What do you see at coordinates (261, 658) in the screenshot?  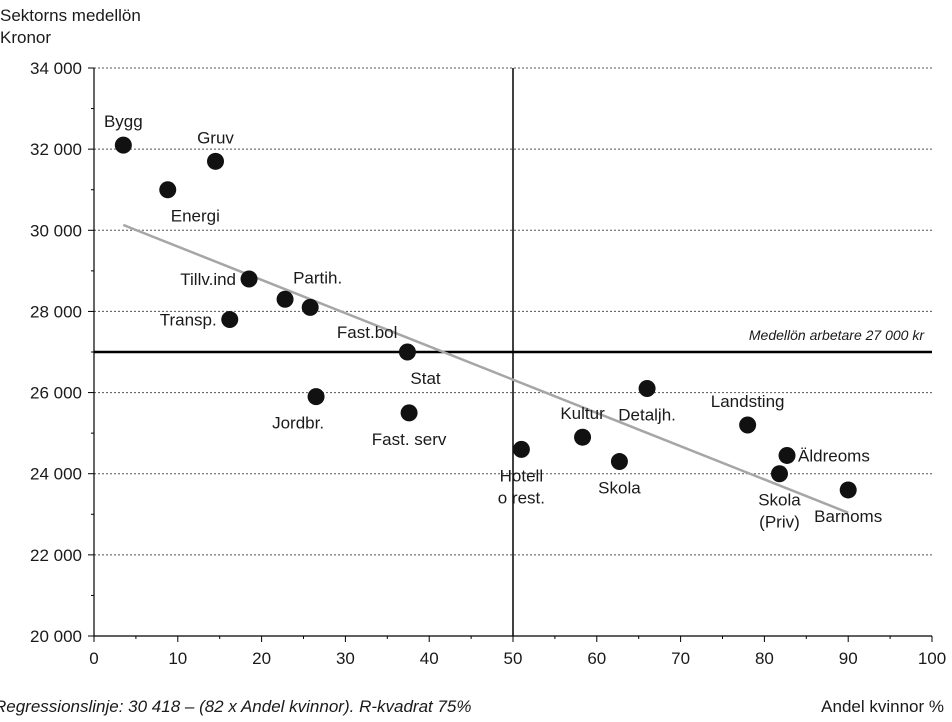 I see `x-tick-label: 20` at bounding box center [261, 658].